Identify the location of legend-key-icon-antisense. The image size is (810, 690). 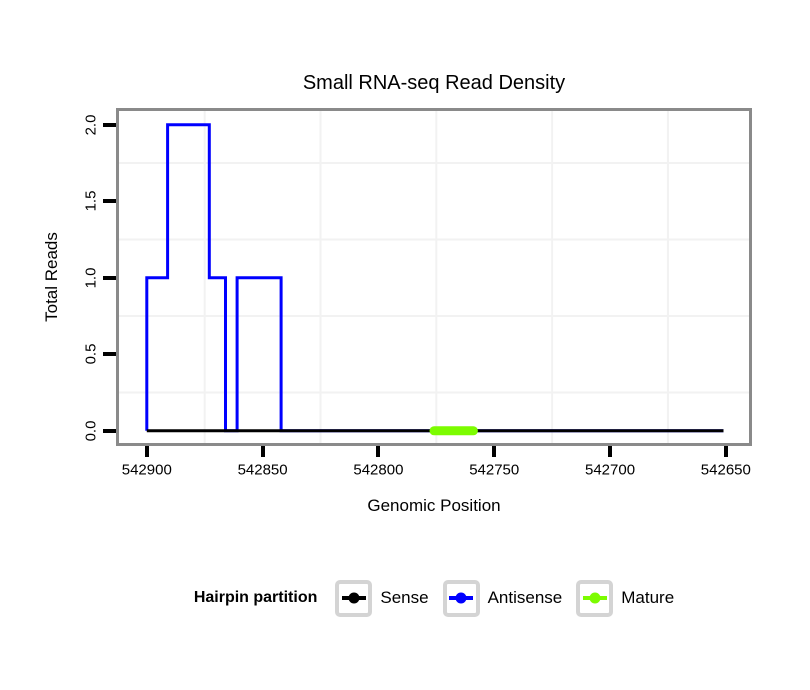
(461, 598).